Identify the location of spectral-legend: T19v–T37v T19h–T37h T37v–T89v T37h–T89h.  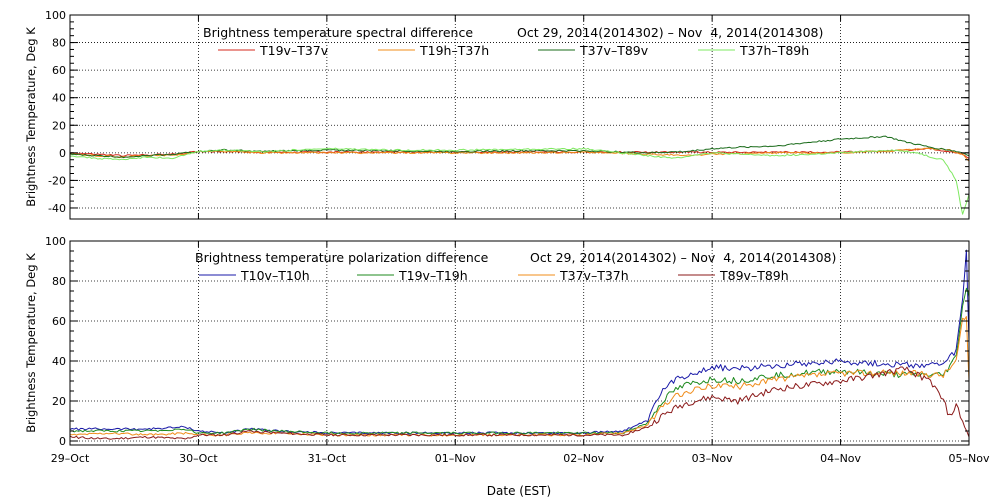
(513, 50).